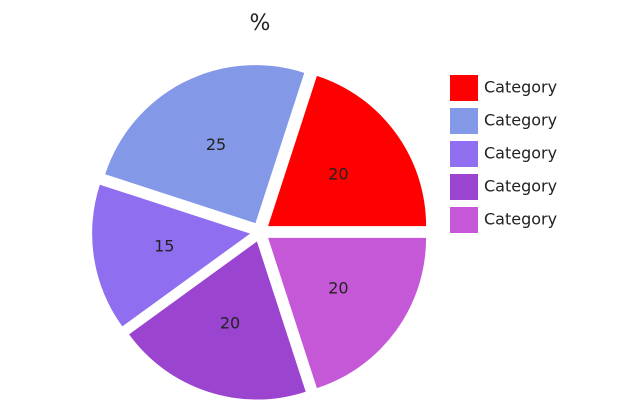  What do you see at coordinates (216, 144) in the screenshot?
I see `slice-label: 25` at bounding box center [216, 144].